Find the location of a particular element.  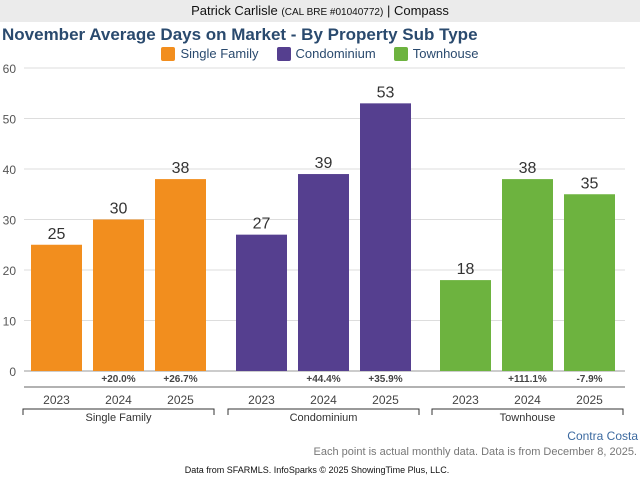

data-label: 27 is located at coordinates (262, 224).